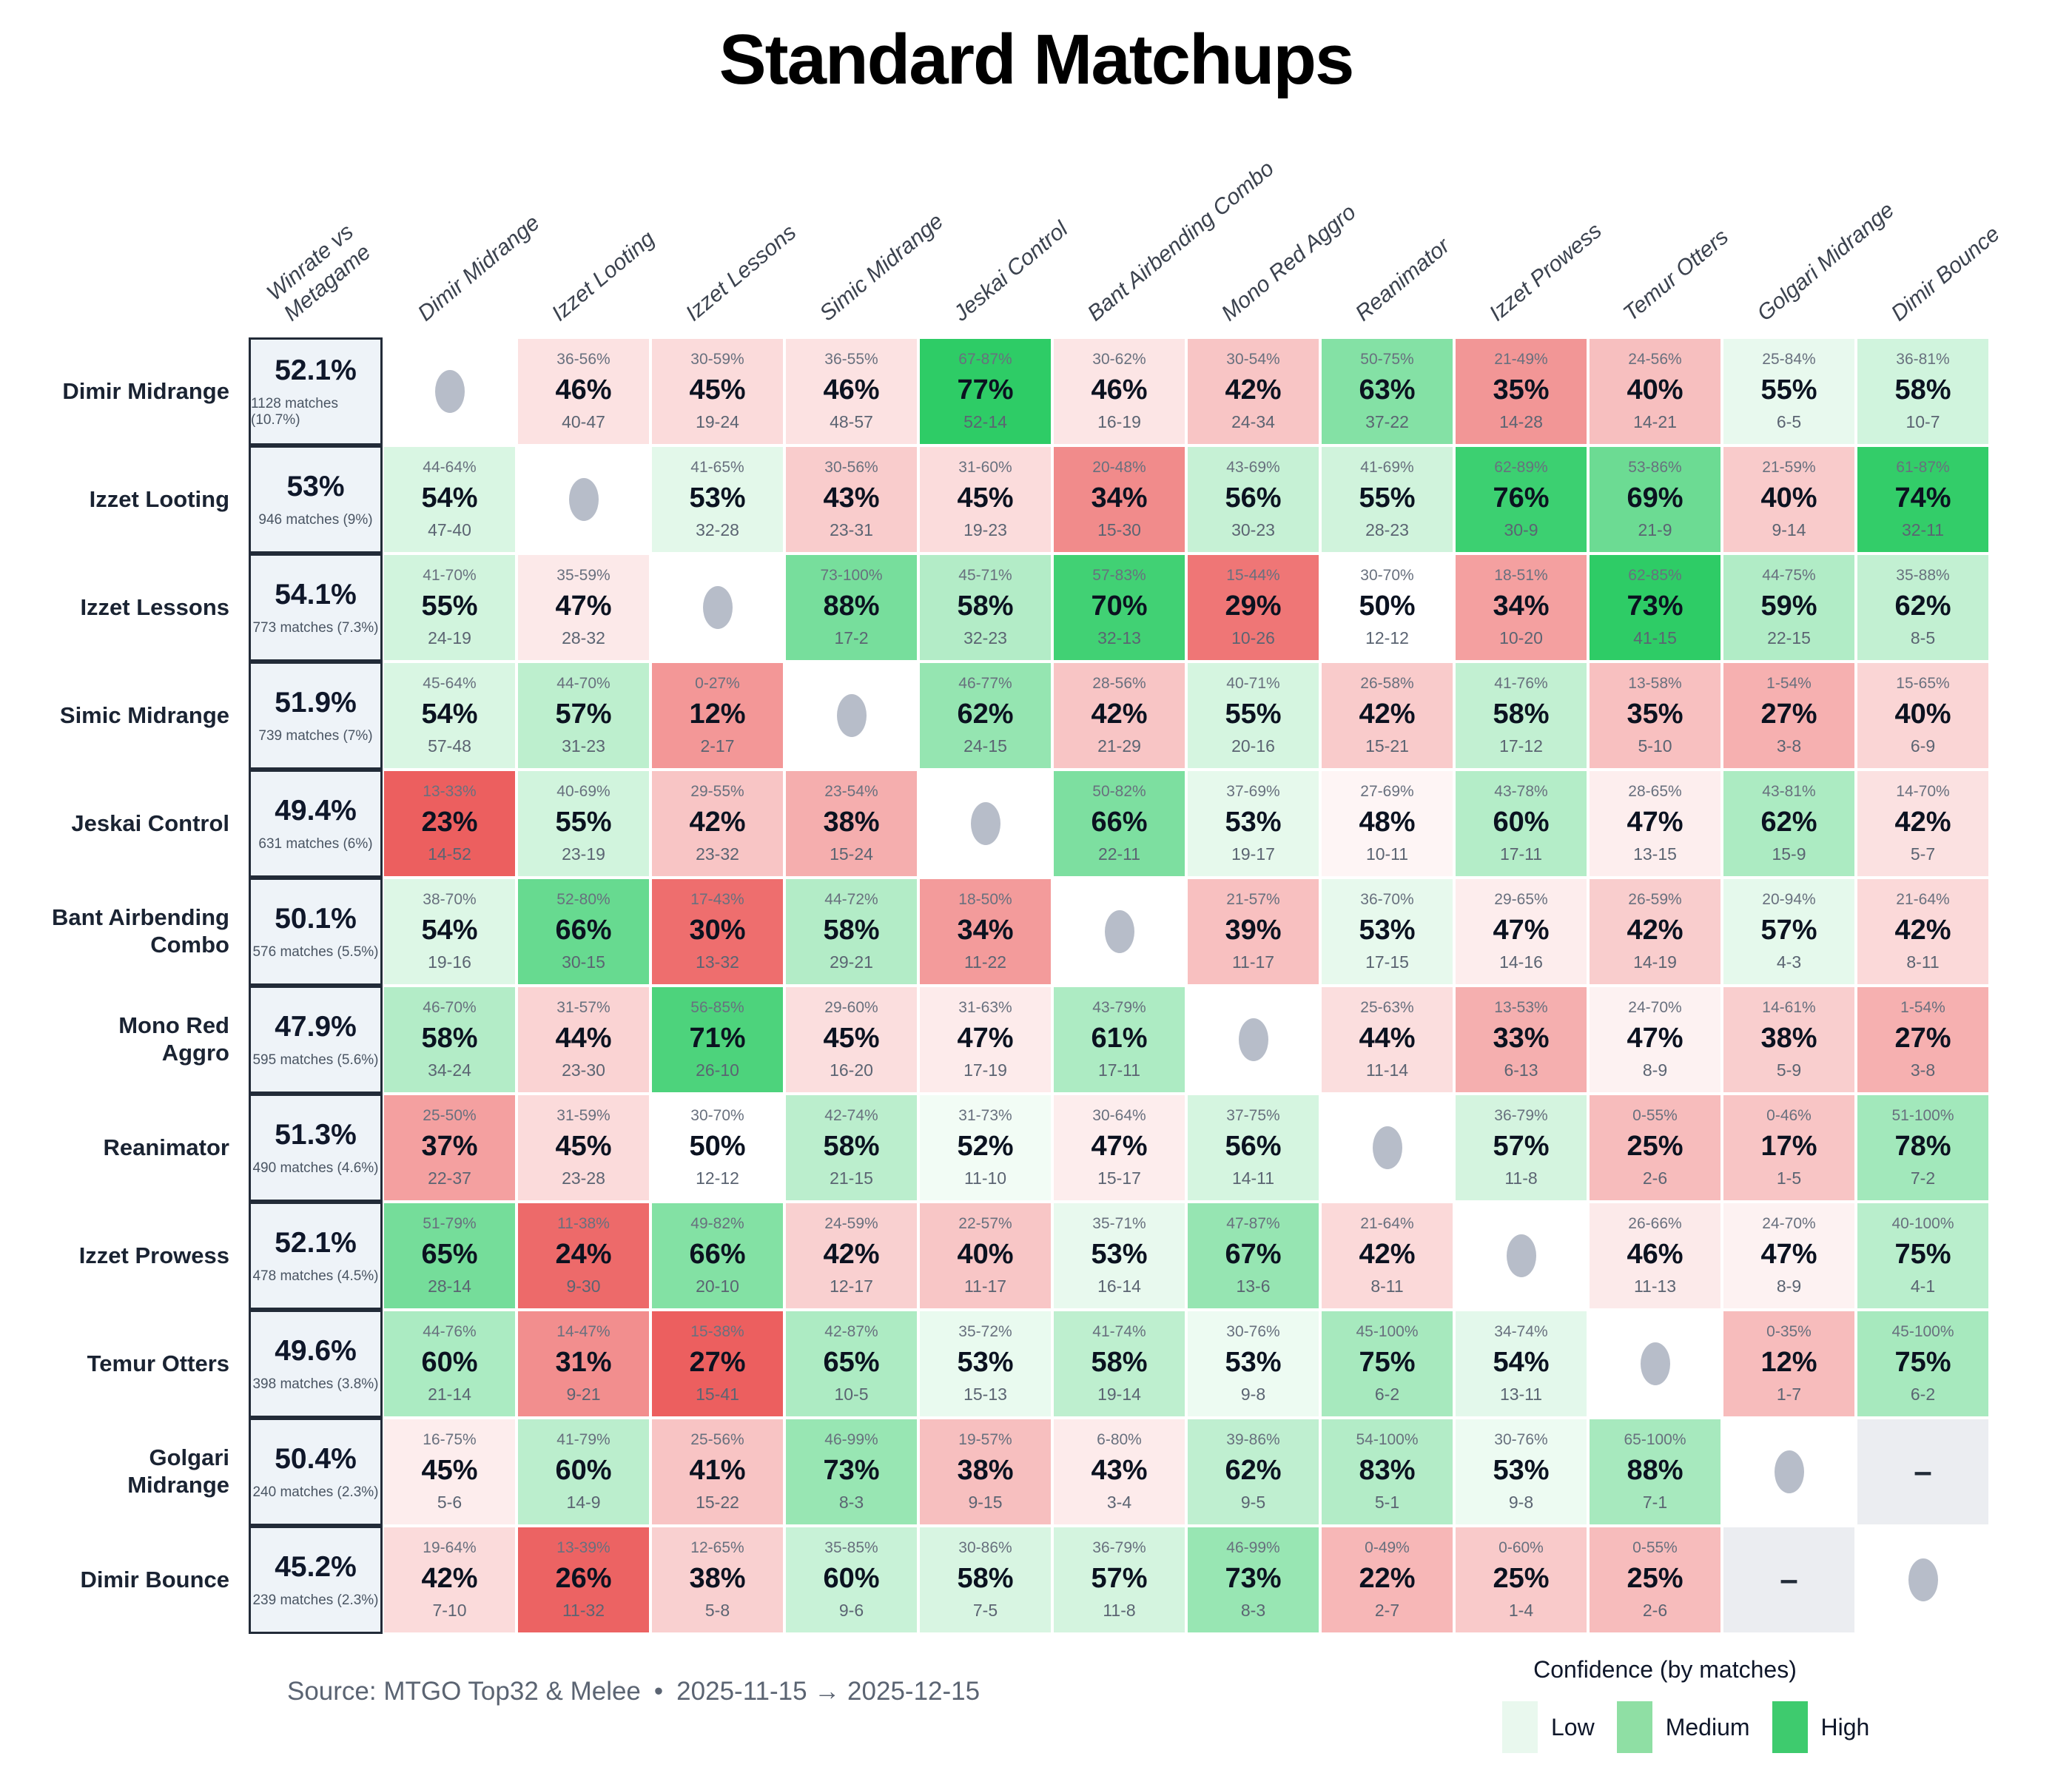  I want to click on matchup-cell: 14-70% 42% 5-7, so click(1922, 823).